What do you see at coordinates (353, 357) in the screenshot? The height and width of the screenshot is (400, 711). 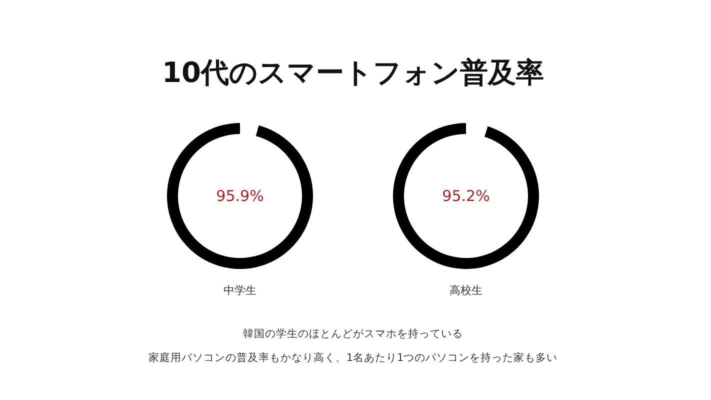 I see `text: 家庭用パソコンの普及率もかなり高く、1名あたり1つのパソコンを持った家も多い` at bounding box center [353, 357].